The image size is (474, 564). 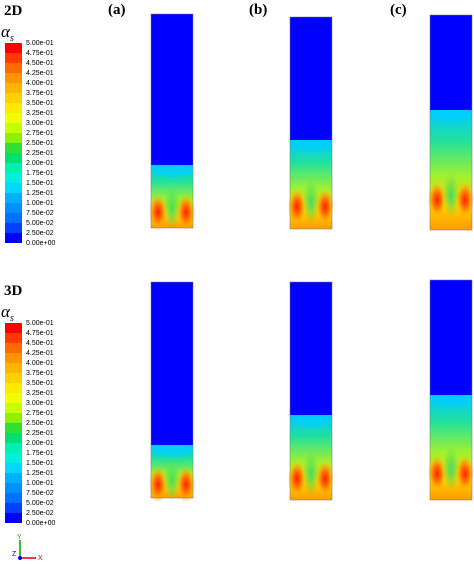 I want to click on row-label: 2D, so click(x=13, y=11).